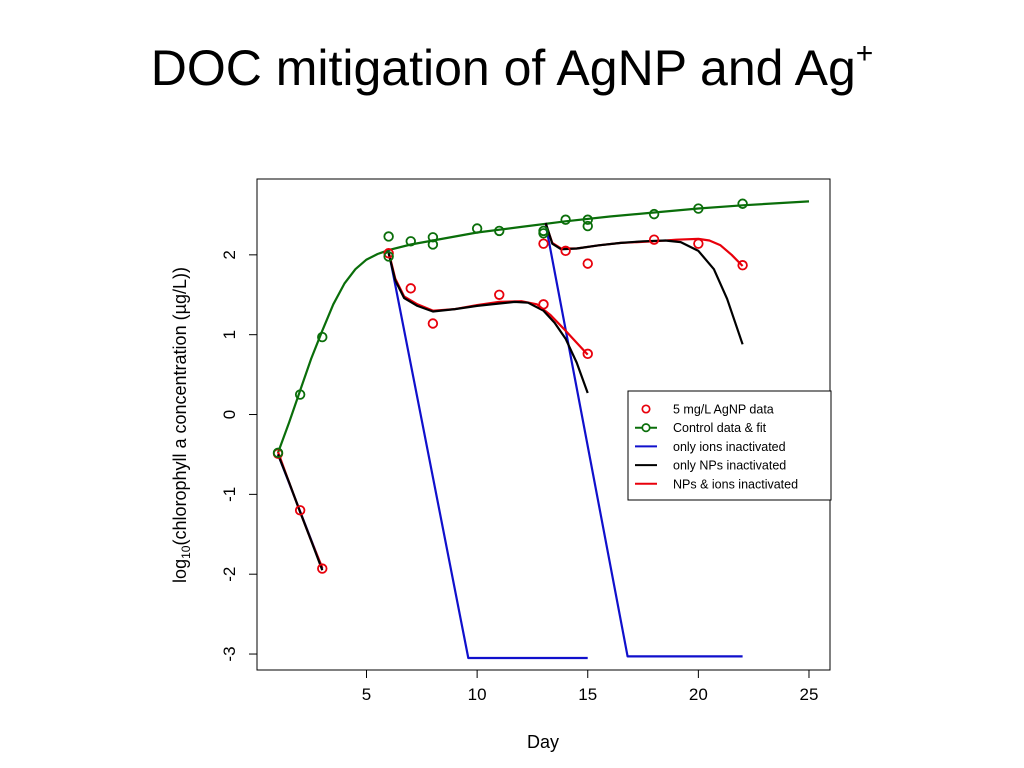  Describe the element at coordinates (503, 68) in the screenshot. I see `slide-title-text: DOC mitigation of AgNP and Ag` at that location.